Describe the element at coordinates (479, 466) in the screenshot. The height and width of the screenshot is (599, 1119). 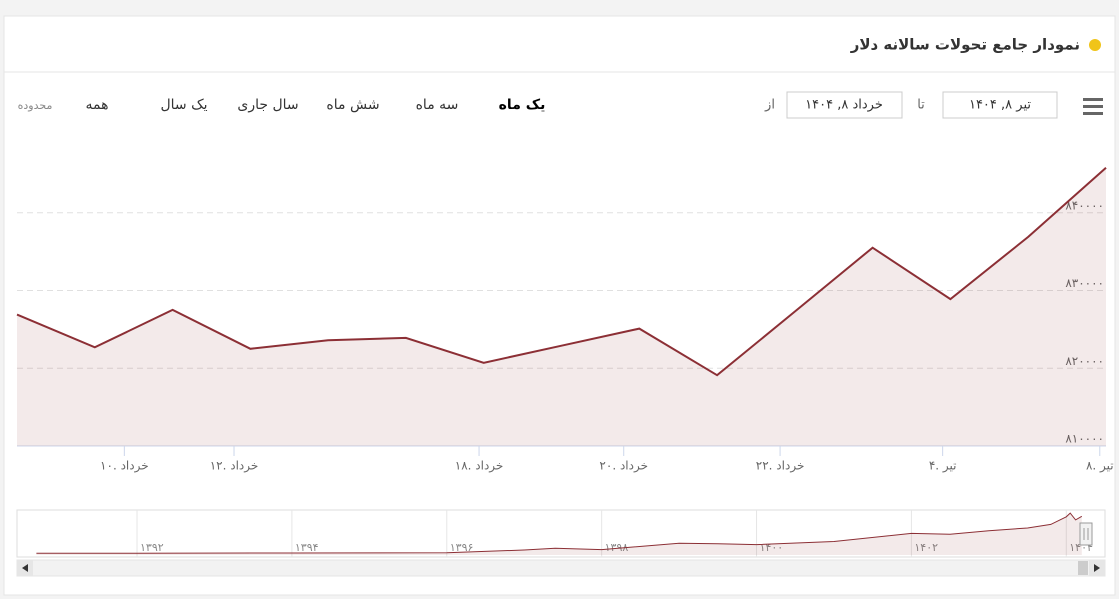
I see `x-tick-label: ۱۸. خرداد` at that location.